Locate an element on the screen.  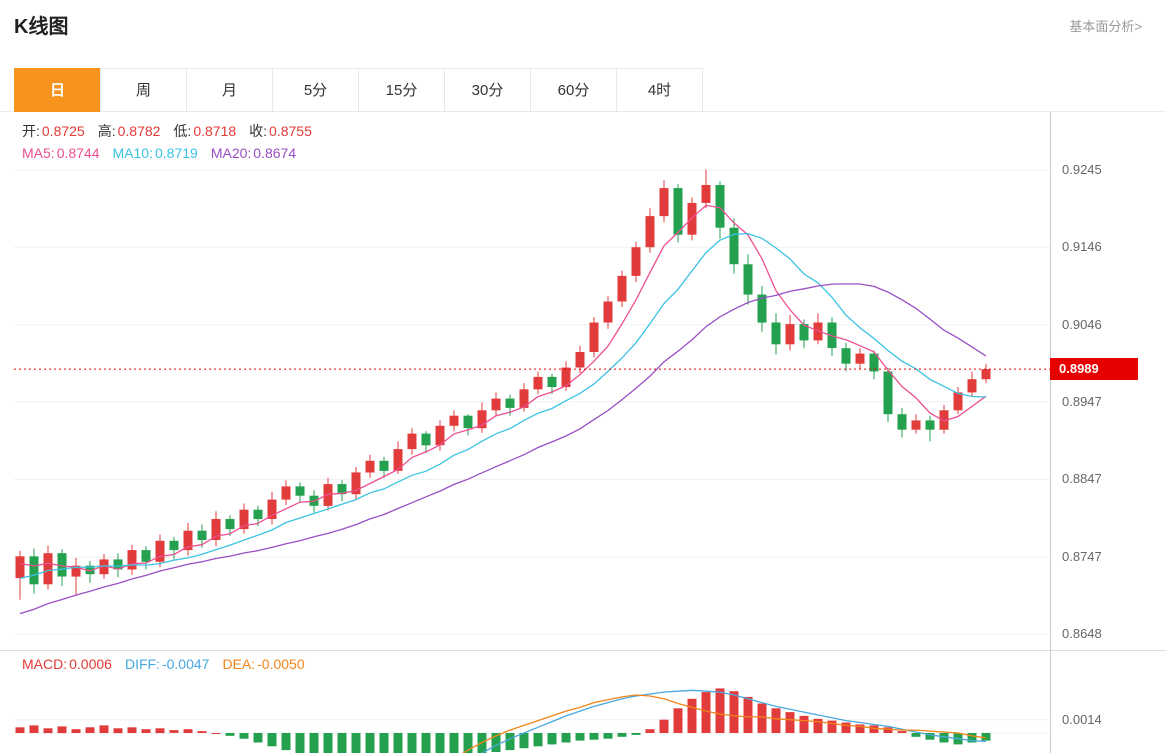
legend-label: 低: is located at coordinates (182, 131).